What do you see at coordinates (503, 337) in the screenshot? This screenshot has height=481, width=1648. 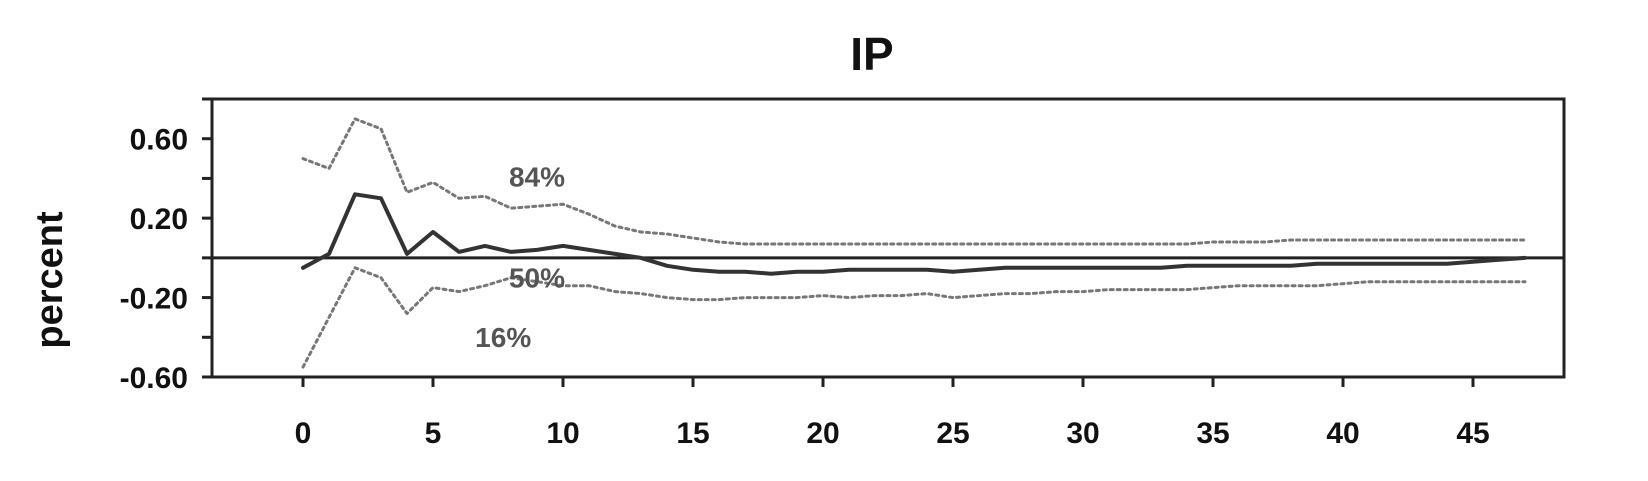 I see `annotation-label: 16%` at bounding box center [503, 337].